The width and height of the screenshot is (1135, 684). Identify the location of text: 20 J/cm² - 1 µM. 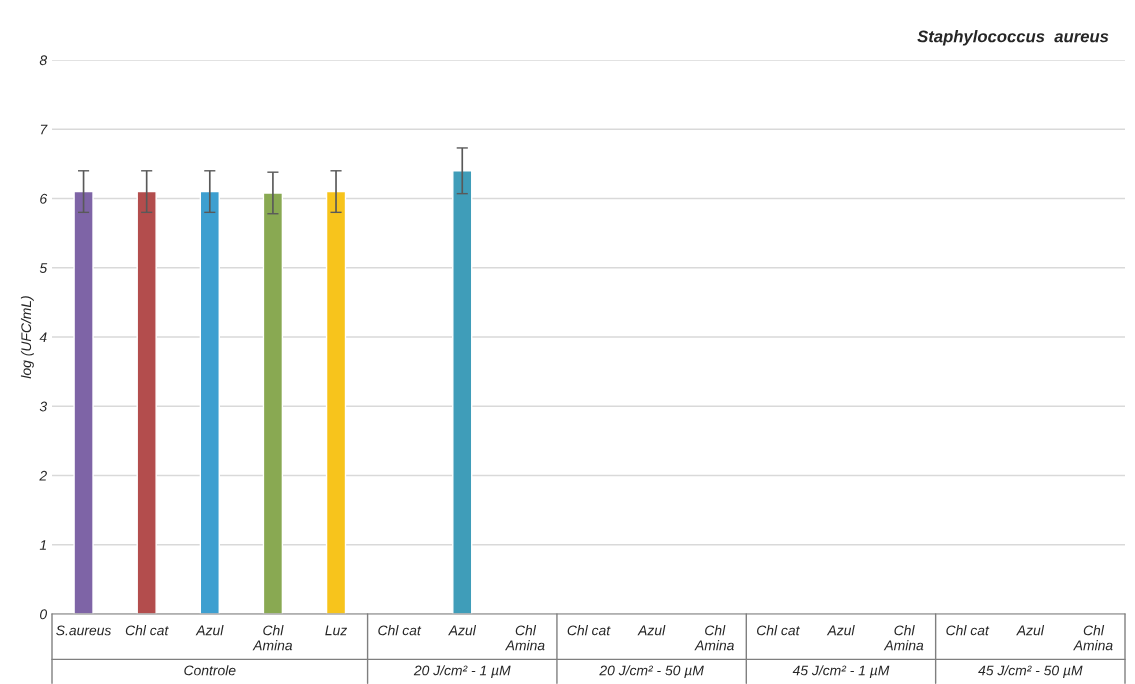
(462, 672).